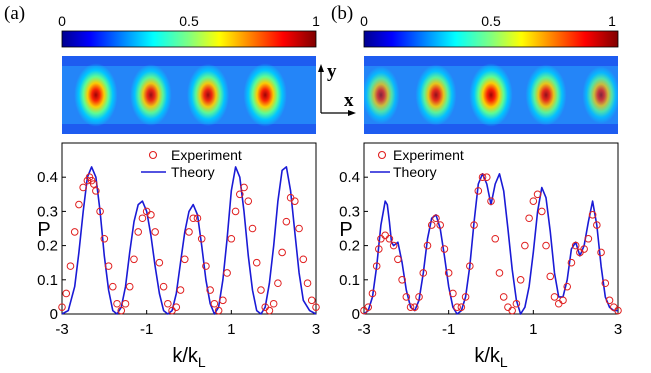  I want to click on plot-a-xtick-label: 1, so click(231, 329).